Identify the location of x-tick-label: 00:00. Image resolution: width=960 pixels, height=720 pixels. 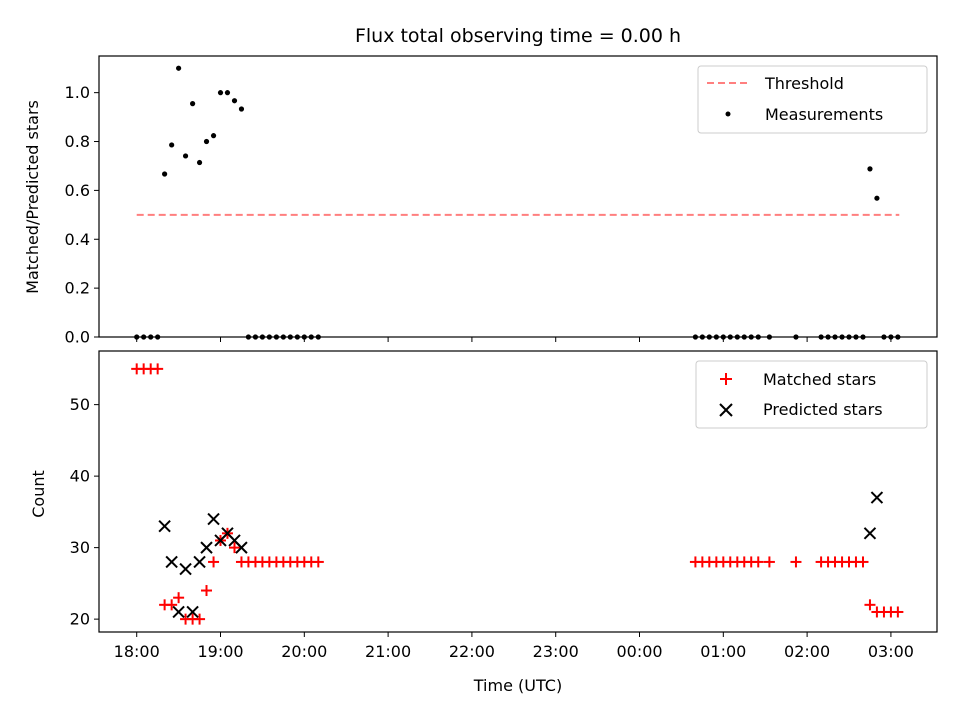
(639, 651).